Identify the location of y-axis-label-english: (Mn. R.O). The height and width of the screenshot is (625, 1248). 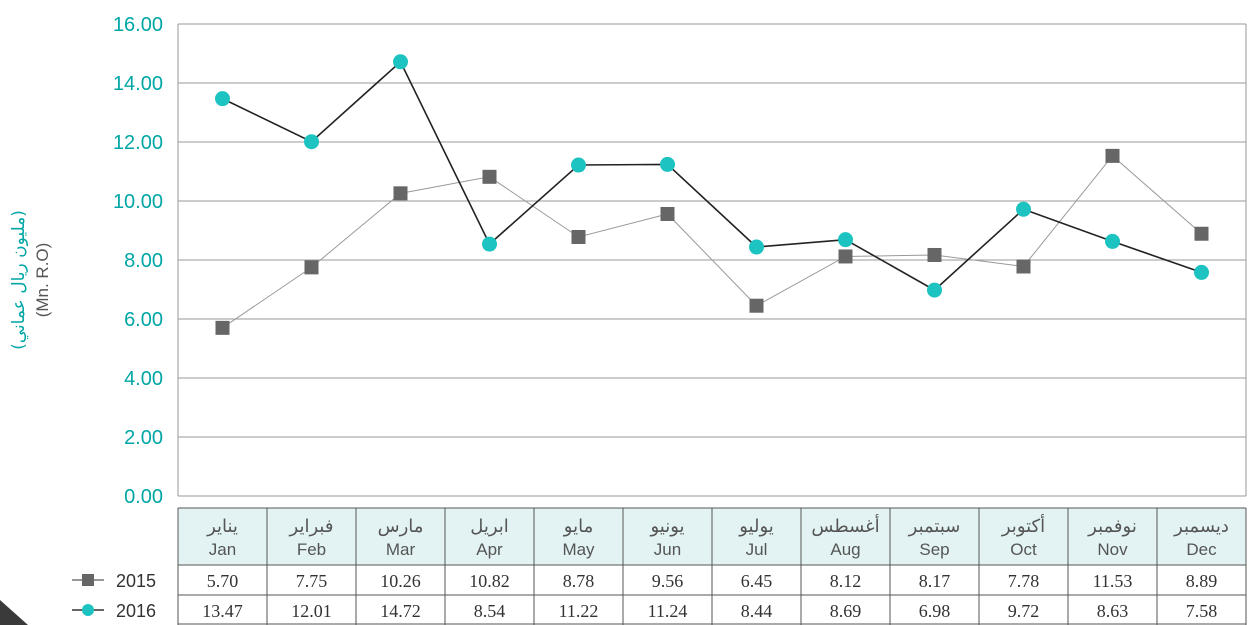
(42, 280).